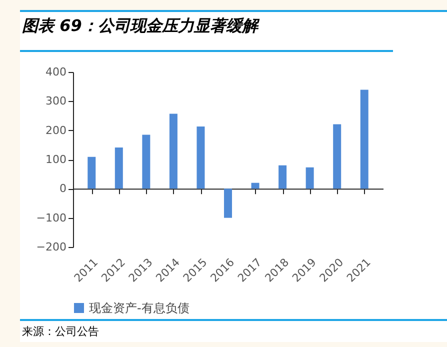  I want to click on y-tick-label: 100, so click(56, 159).